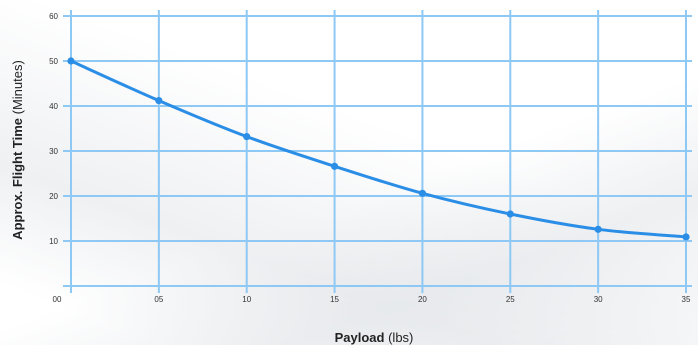 This screenshot has height=345, width=698. What do you see at coordinates (53, 196) in the screenshot?
I see `y-tick-label: 20` at bounding box center [53, 196].